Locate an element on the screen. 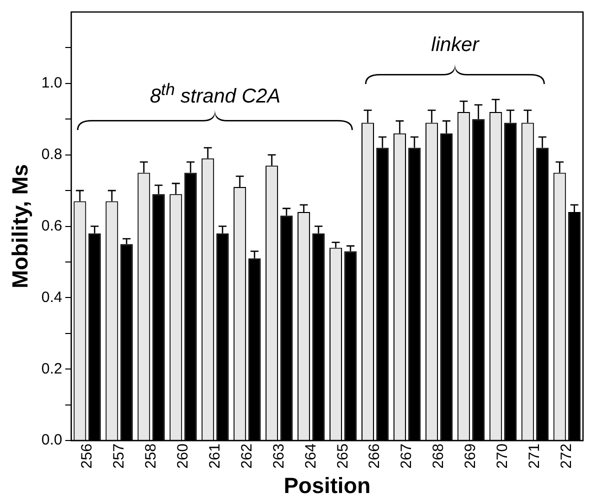 This screenshot has width=597, height=504. x-tick-label: 265 is located at coordinates (343, 456).